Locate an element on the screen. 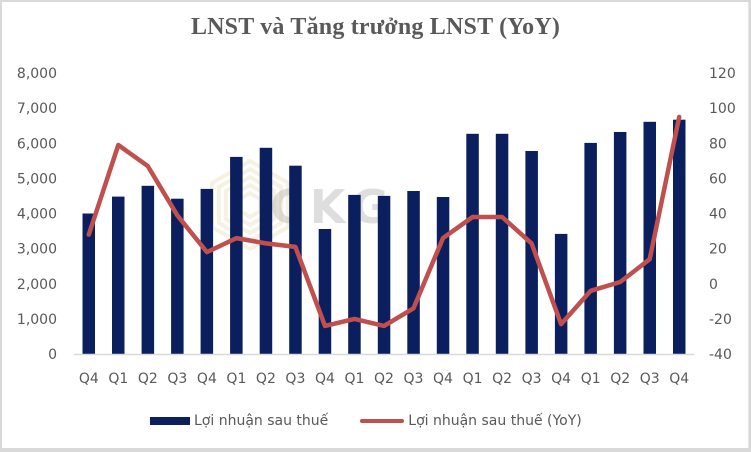 This screenshot has width=751, height=452. right-tick-label: 120 is located at coordinates (722, 74).